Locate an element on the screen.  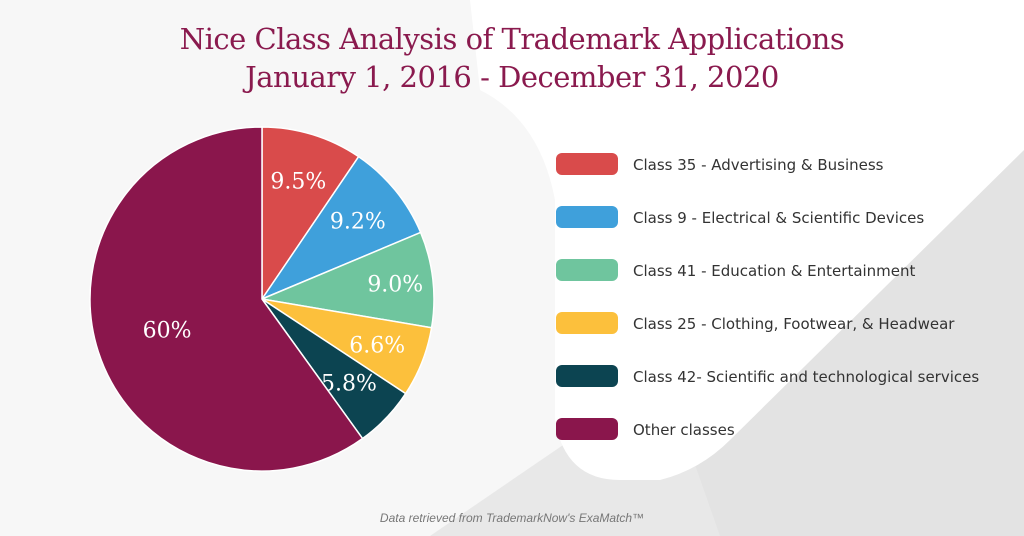
legend-item: Class 41 - Education & Entertainment is located at coordinates (776, 272).